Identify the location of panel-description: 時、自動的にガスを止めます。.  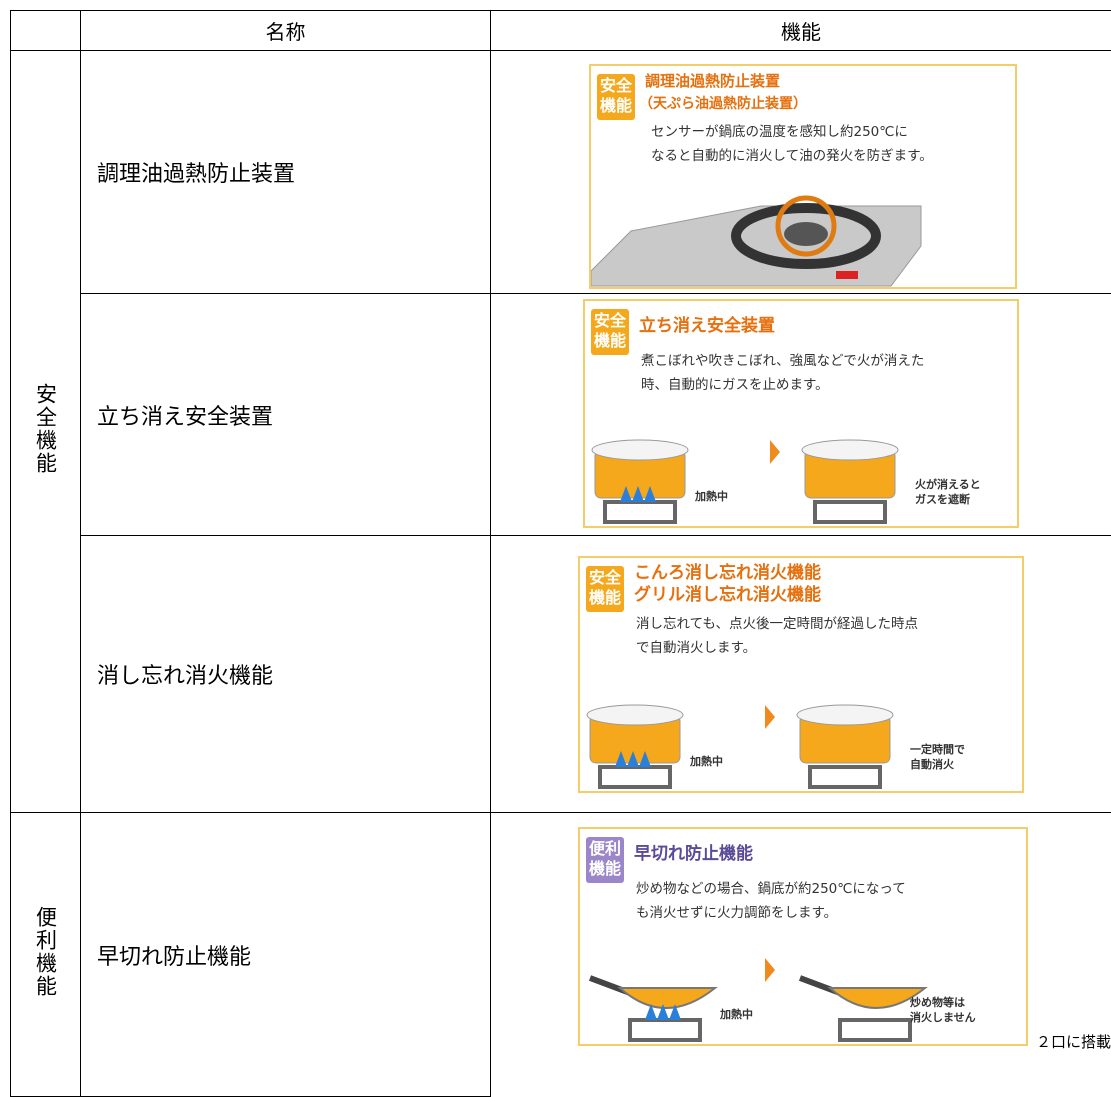
(735, 385).